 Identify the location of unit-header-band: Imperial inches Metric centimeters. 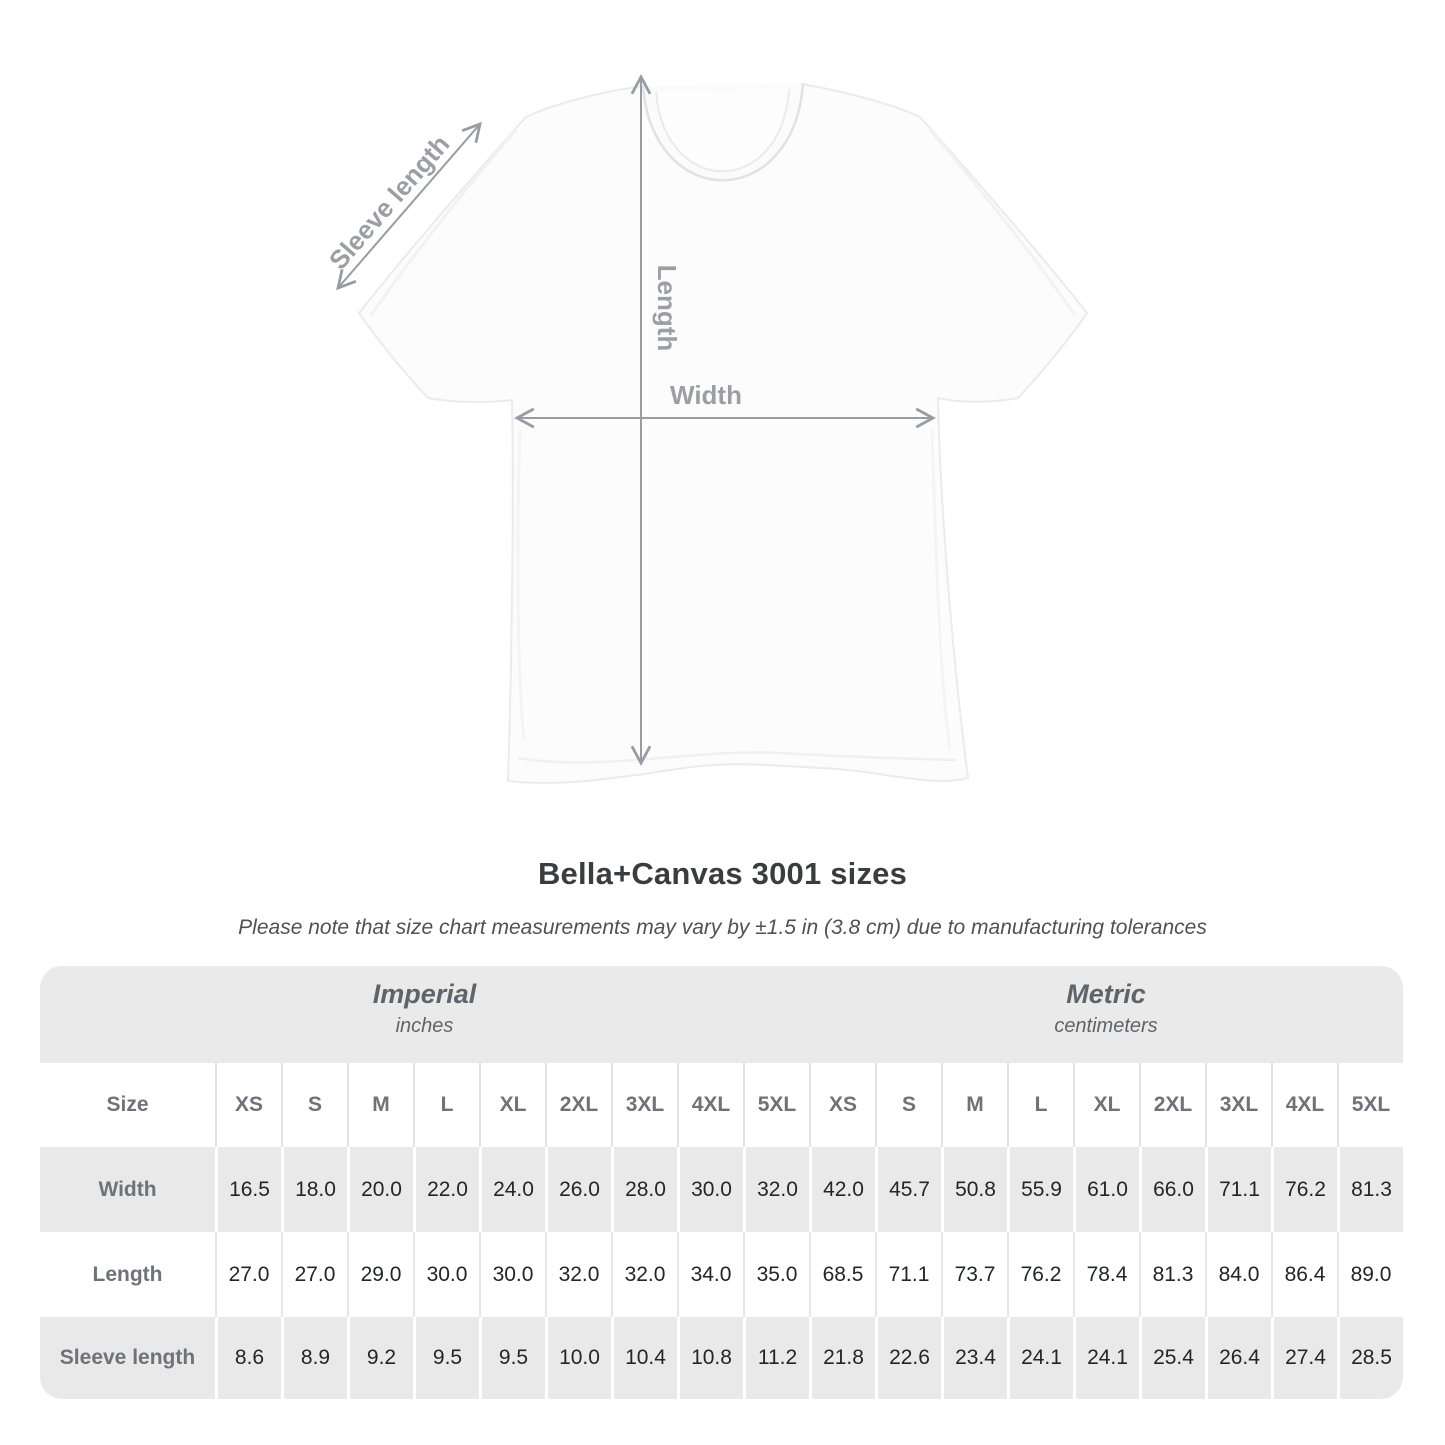
(721, 1014).